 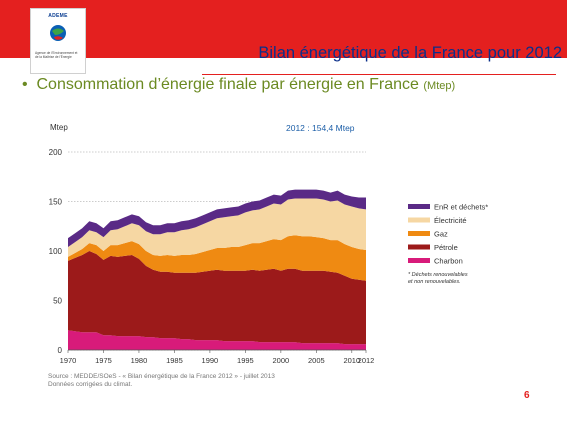 I want to click on legend-label: Électricité, so click(x=450, y=220).